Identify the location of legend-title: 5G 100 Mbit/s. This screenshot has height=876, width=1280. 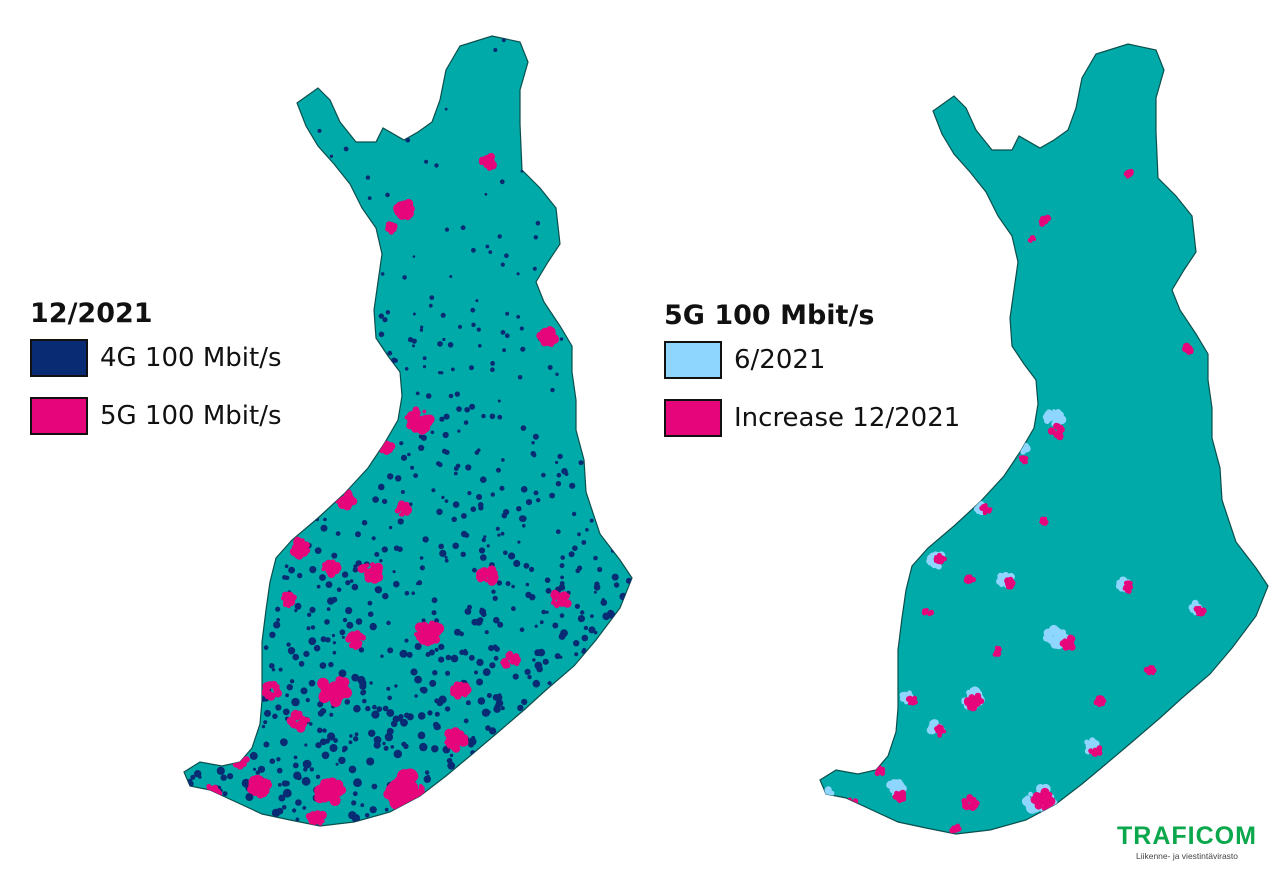
(769, 315).